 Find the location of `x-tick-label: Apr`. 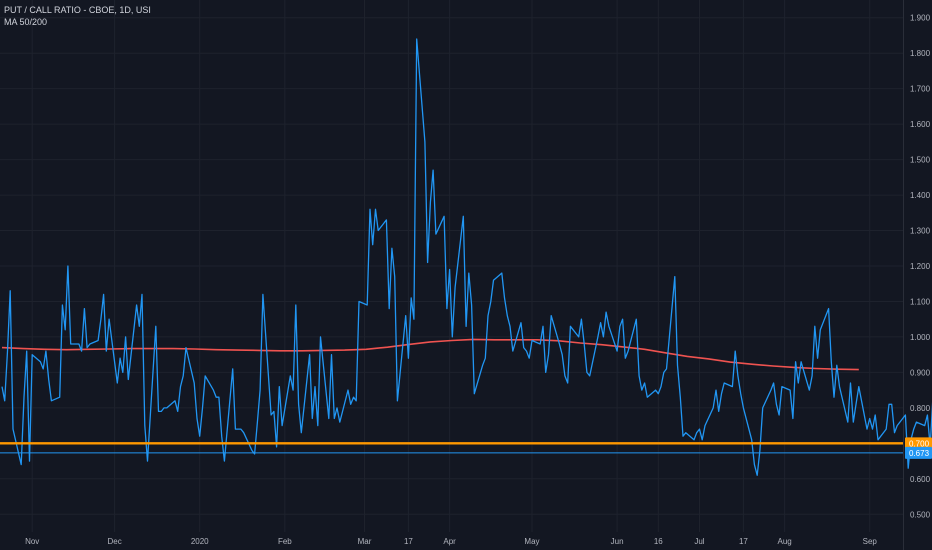

x-tick-label: Apr is located at coordinates (449, 541).